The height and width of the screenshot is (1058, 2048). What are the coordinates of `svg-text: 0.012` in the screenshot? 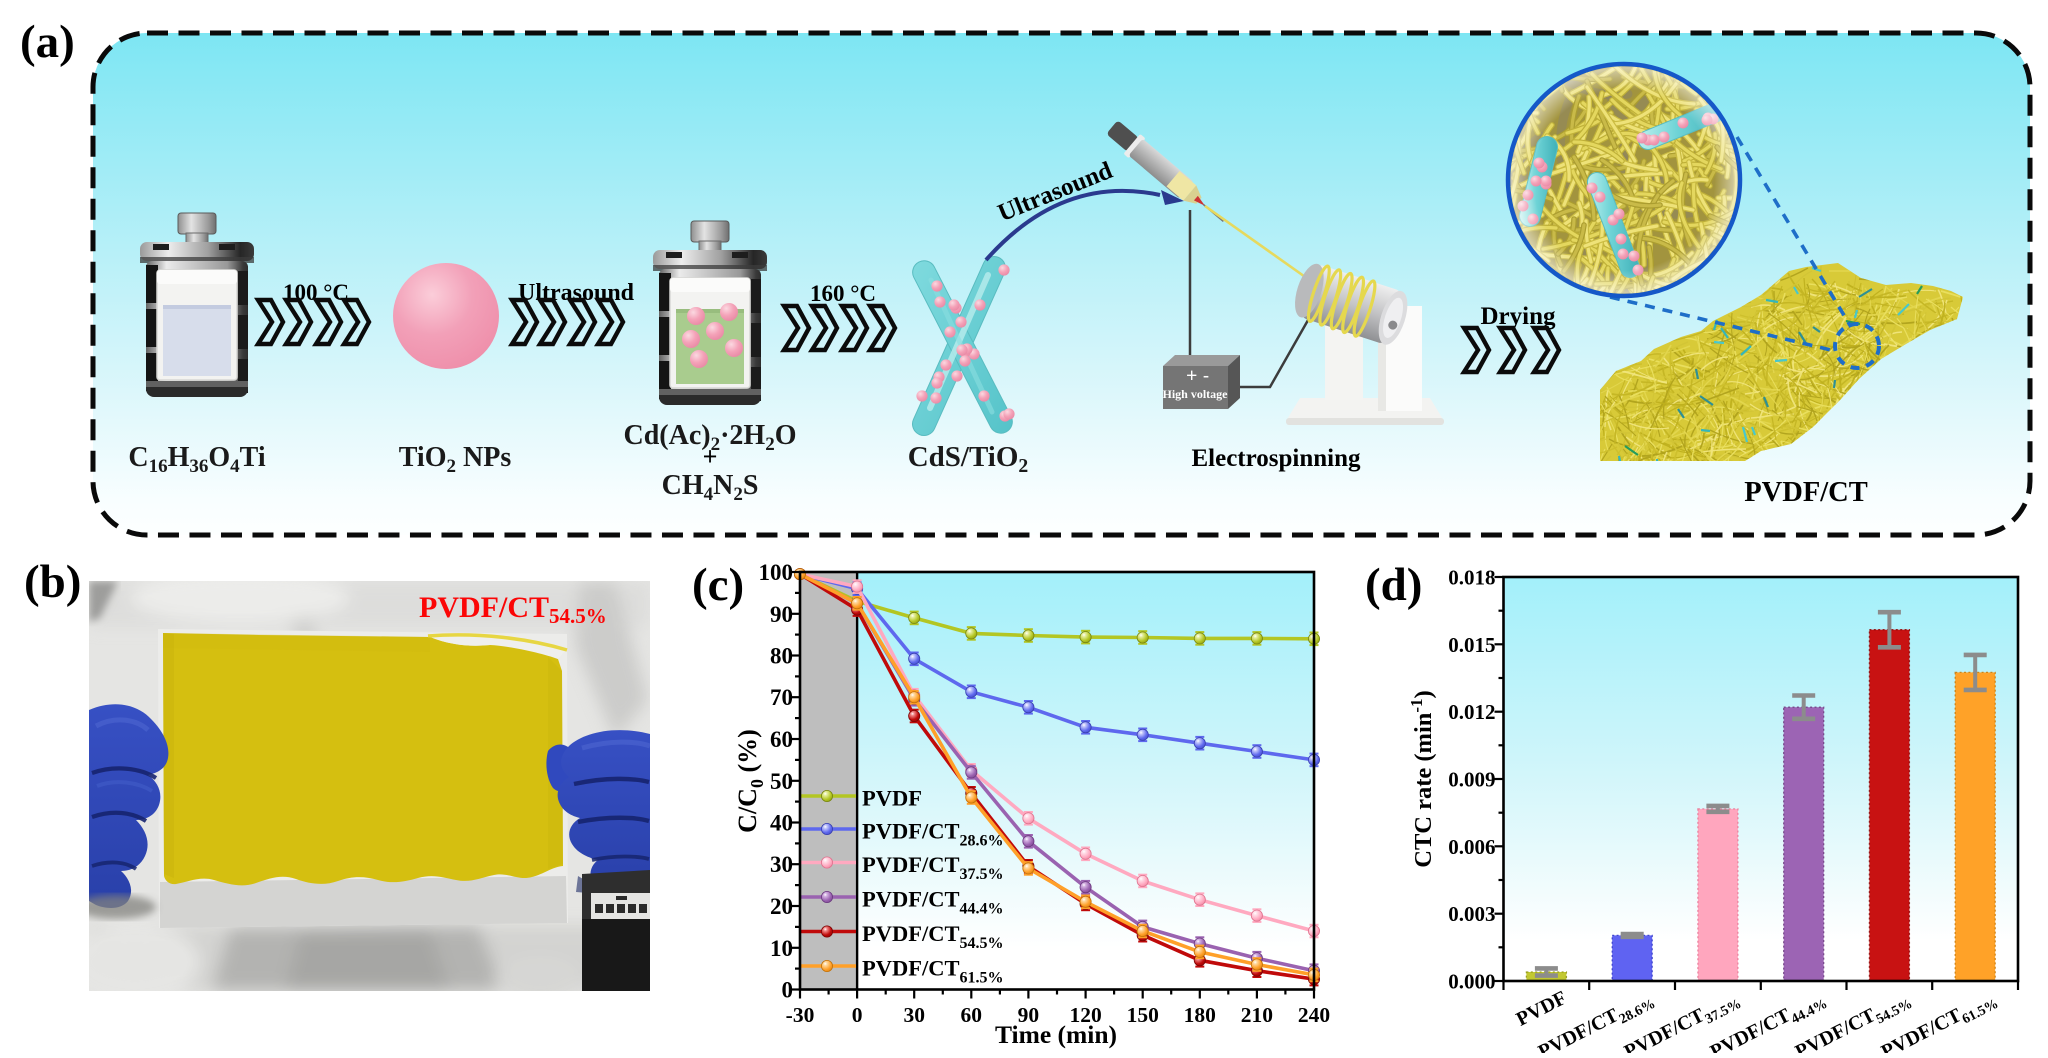 It's located at (1471, 712).